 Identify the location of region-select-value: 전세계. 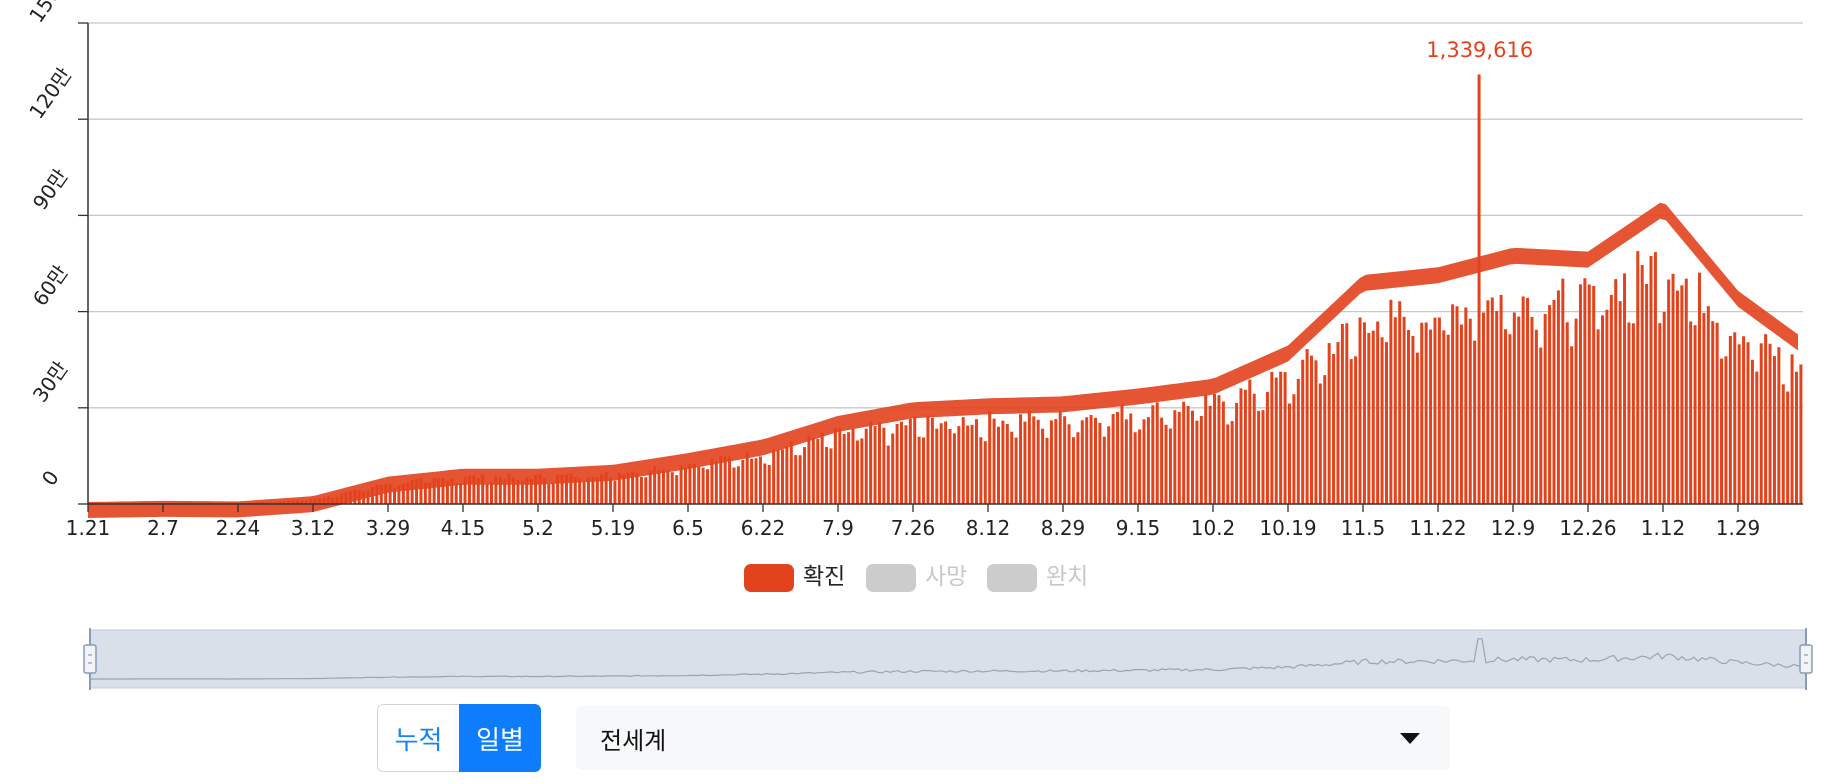
(633, 740).